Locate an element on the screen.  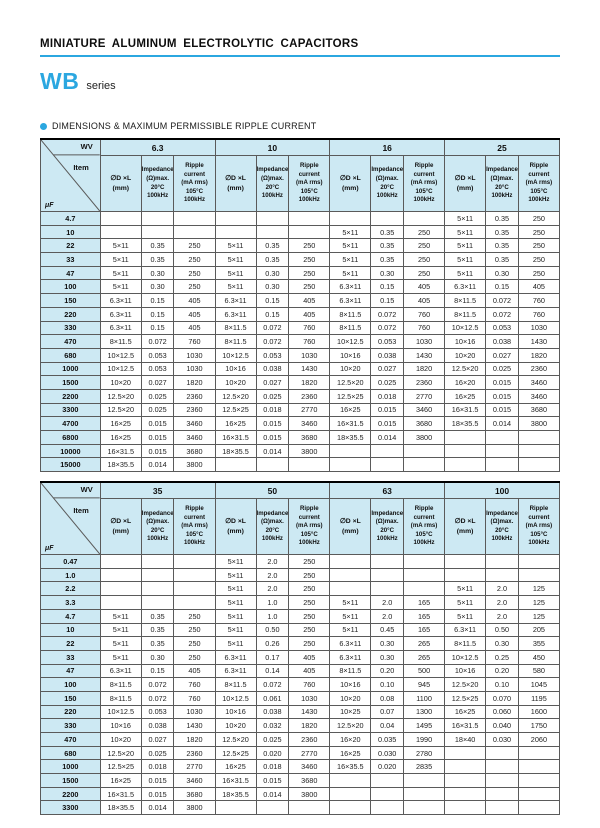
impedance-cell: 0.08 is located at coordinates (387, 698).